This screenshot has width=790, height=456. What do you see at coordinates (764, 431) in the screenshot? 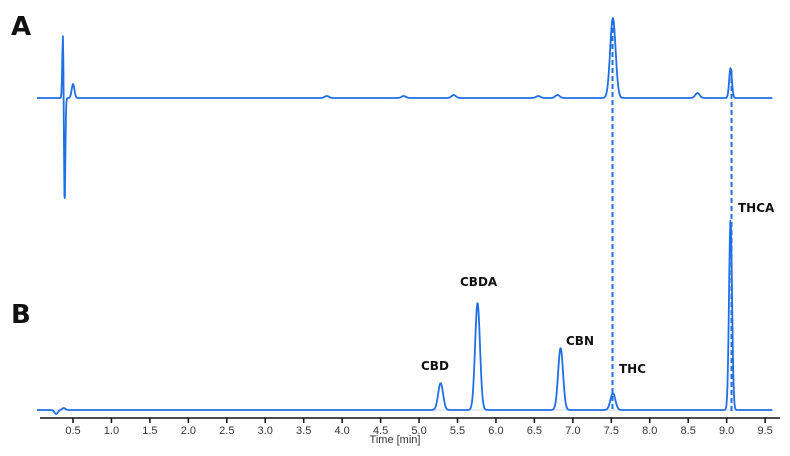
I see `x-tick-label: 9.5` at bounding box center [764, 431].